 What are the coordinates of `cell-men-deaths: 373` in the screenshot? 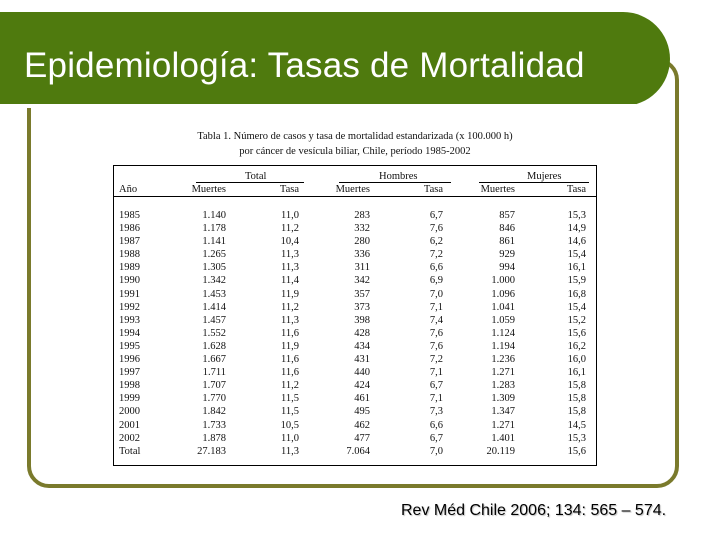 It's located at (362, 307).